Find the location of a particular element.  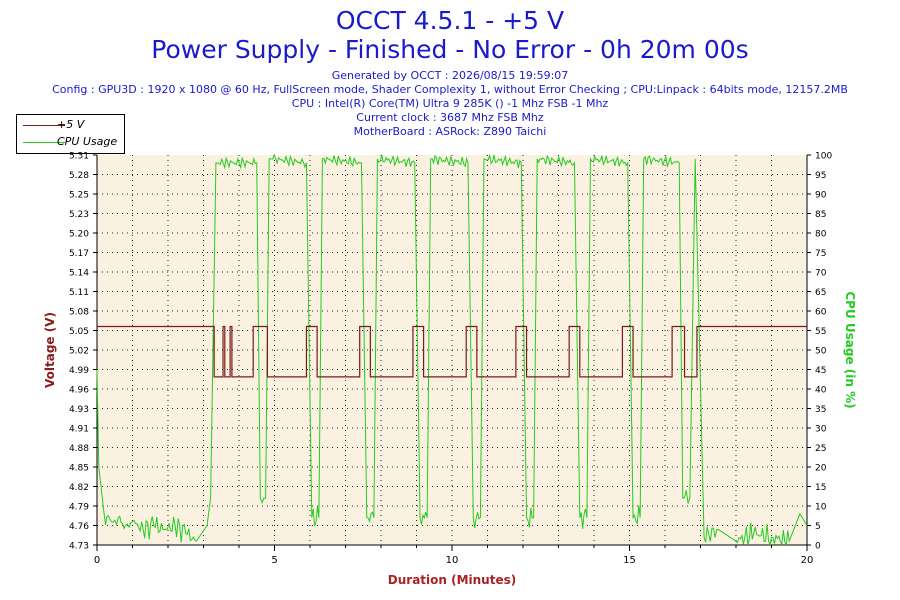

y-tick-label: 5.05 is located at coordinates (79, 332).